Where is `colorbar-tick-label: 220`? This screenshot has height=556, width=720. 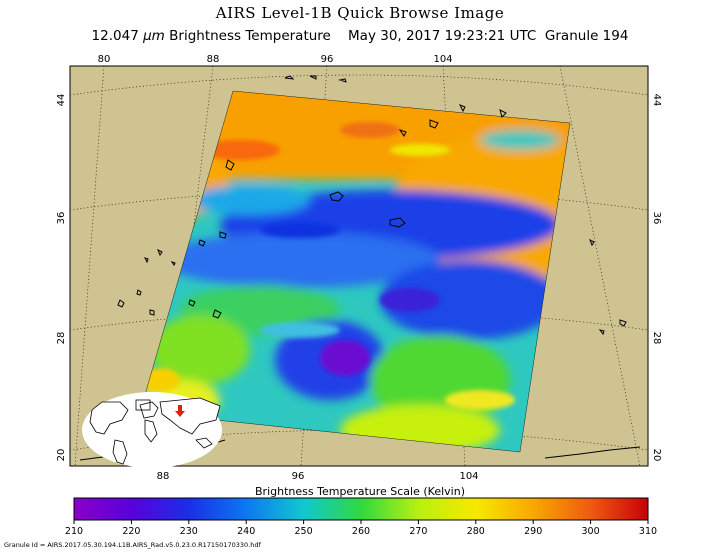 colorbar-tick-label: 220 is located at coordinates (131, 531).